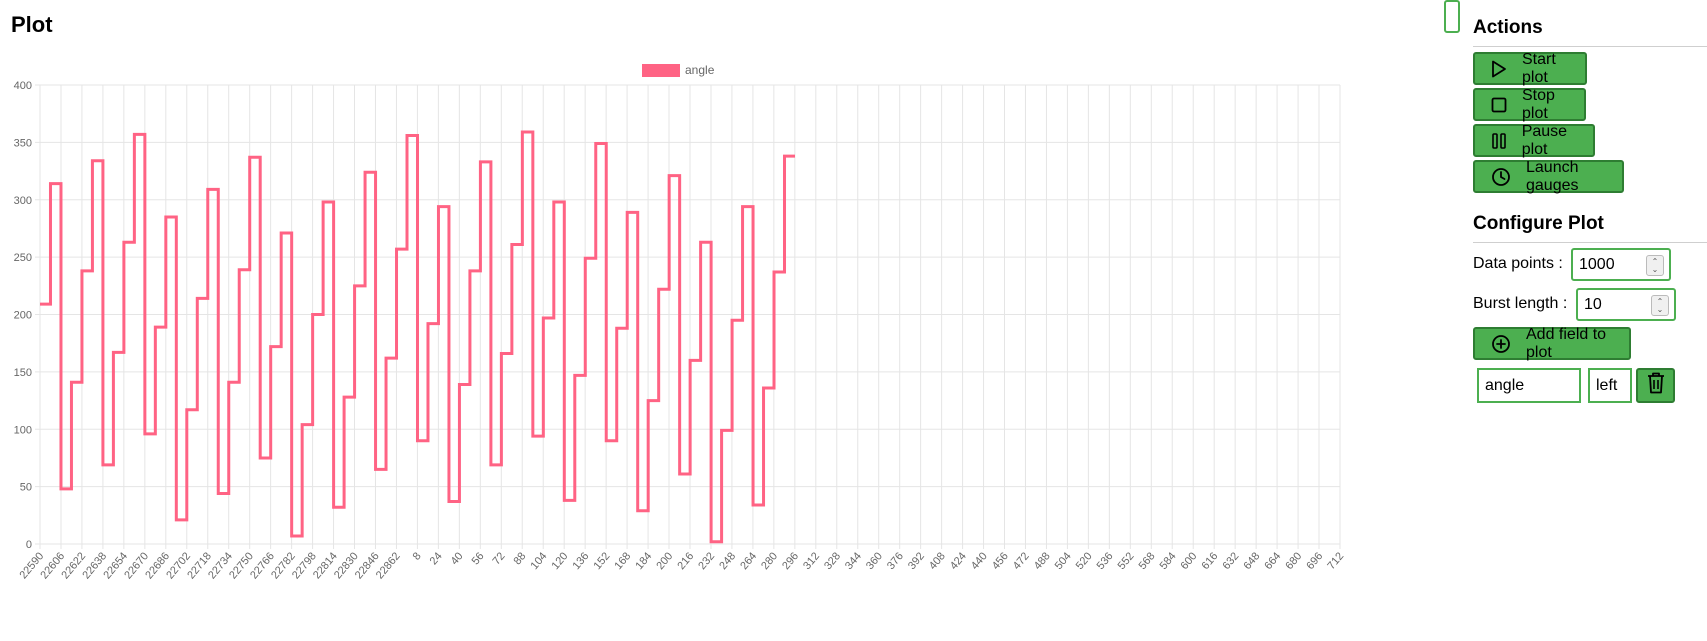 The height and width of the screenshot is (641, 1707). I want to click on x-tick-label: 696, so click(1314, 561).